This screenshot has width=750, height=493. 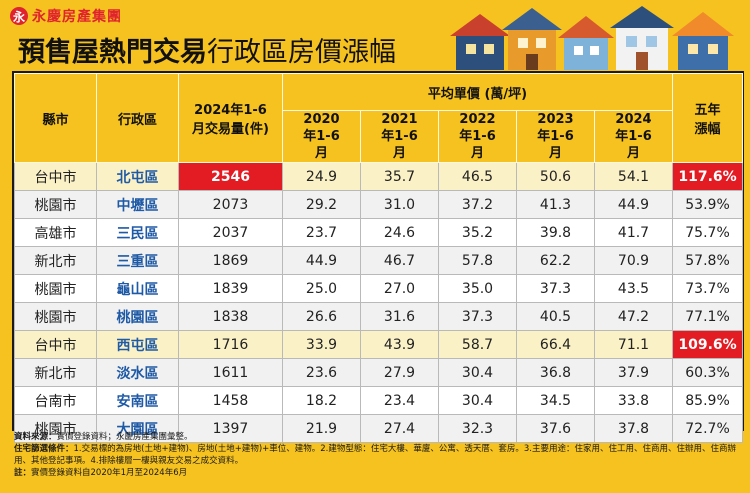 What do you see at coordinates (230, 232) in the screenshot?
I see `cell-volume: 2037` at bounding box center [230, 232].